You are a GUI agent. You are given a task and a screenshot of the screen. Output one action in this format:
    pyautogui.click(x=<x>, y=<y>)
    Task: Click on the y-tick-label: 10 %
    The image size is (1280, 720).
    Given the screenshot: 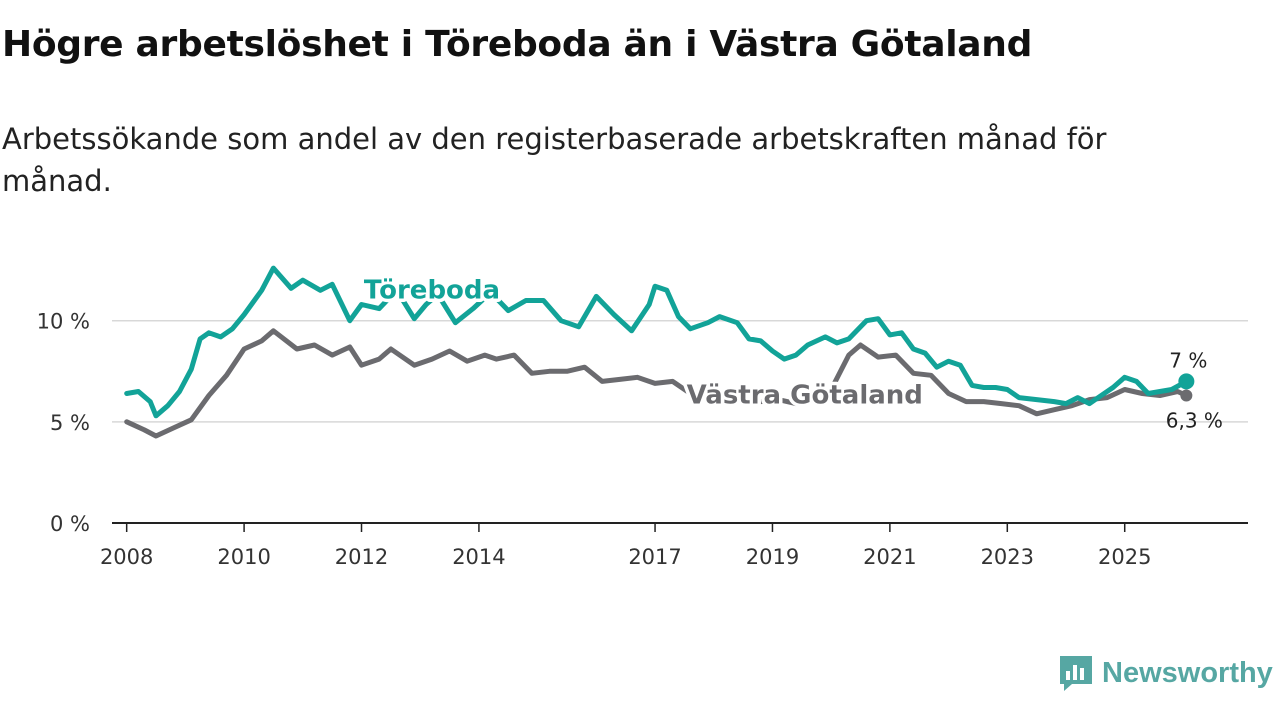 What is the action you would take?
    pyautogui.click(x=63, y=322)
    